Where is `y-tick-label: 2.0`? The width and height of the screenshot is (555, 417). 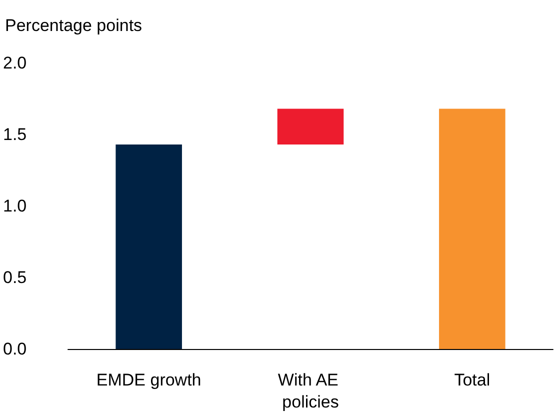 y-tick-label: 2.0 is located at coordinates (15, 63).